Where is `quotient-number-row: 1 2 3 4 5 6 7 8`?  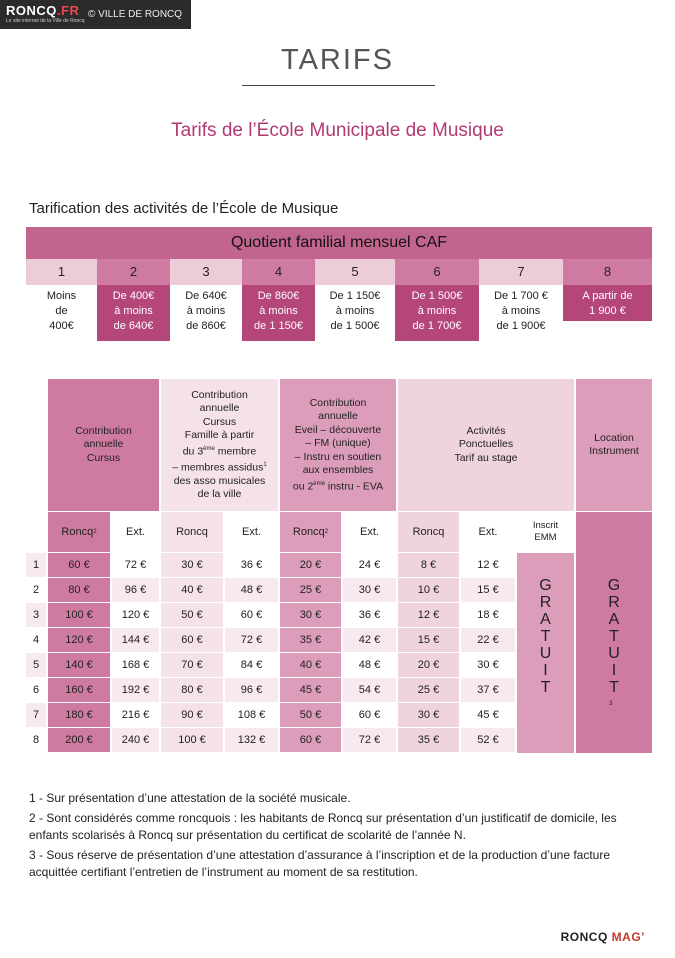
quotient-number-row: 1 2 3 4 5 6 7 8 is located at coordinates (339, 272).